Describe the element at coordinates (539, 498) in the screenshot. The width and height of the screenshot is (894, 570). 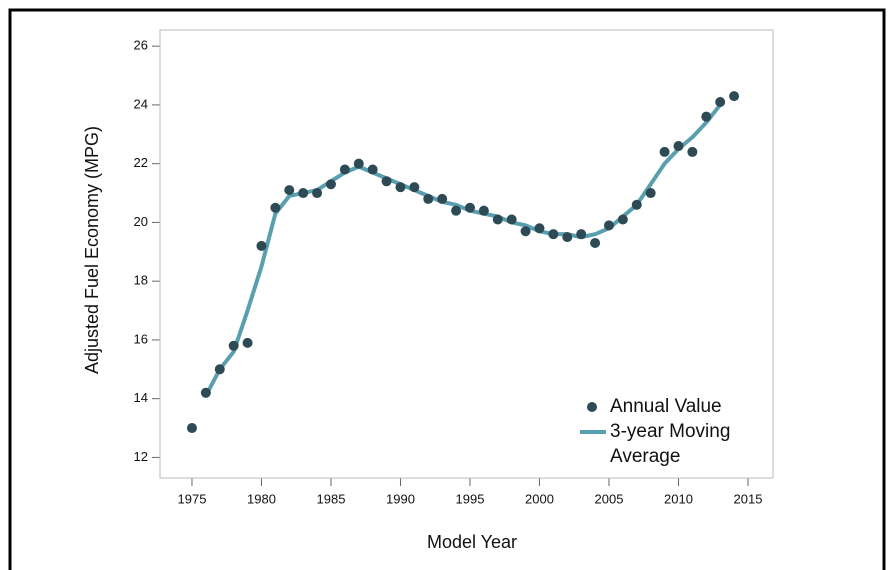
I see `x-tick-label: 2000` at that location.